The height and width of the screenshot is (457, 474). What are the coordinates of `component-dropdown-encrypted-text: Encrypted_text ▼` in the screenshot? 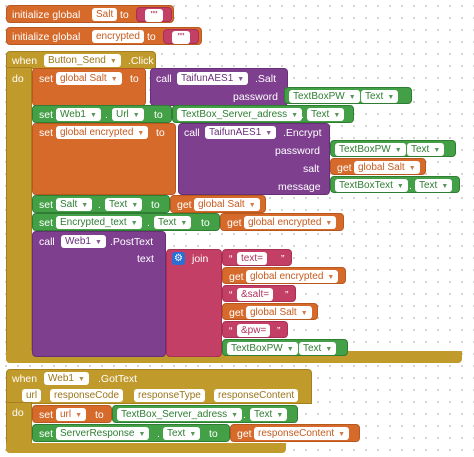 It's located at (99, 222).